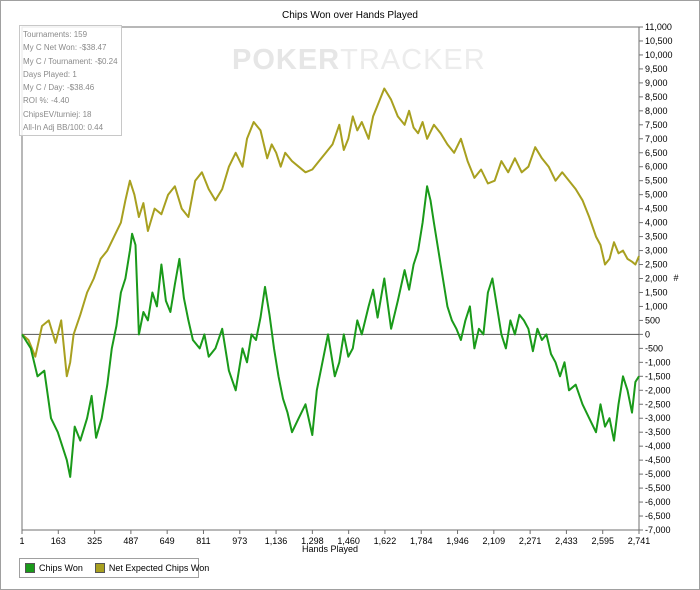 Image resolution: width=700 pixels, height=590 pixels. I want to click on x-tick-label: 649, so click(167, 541).